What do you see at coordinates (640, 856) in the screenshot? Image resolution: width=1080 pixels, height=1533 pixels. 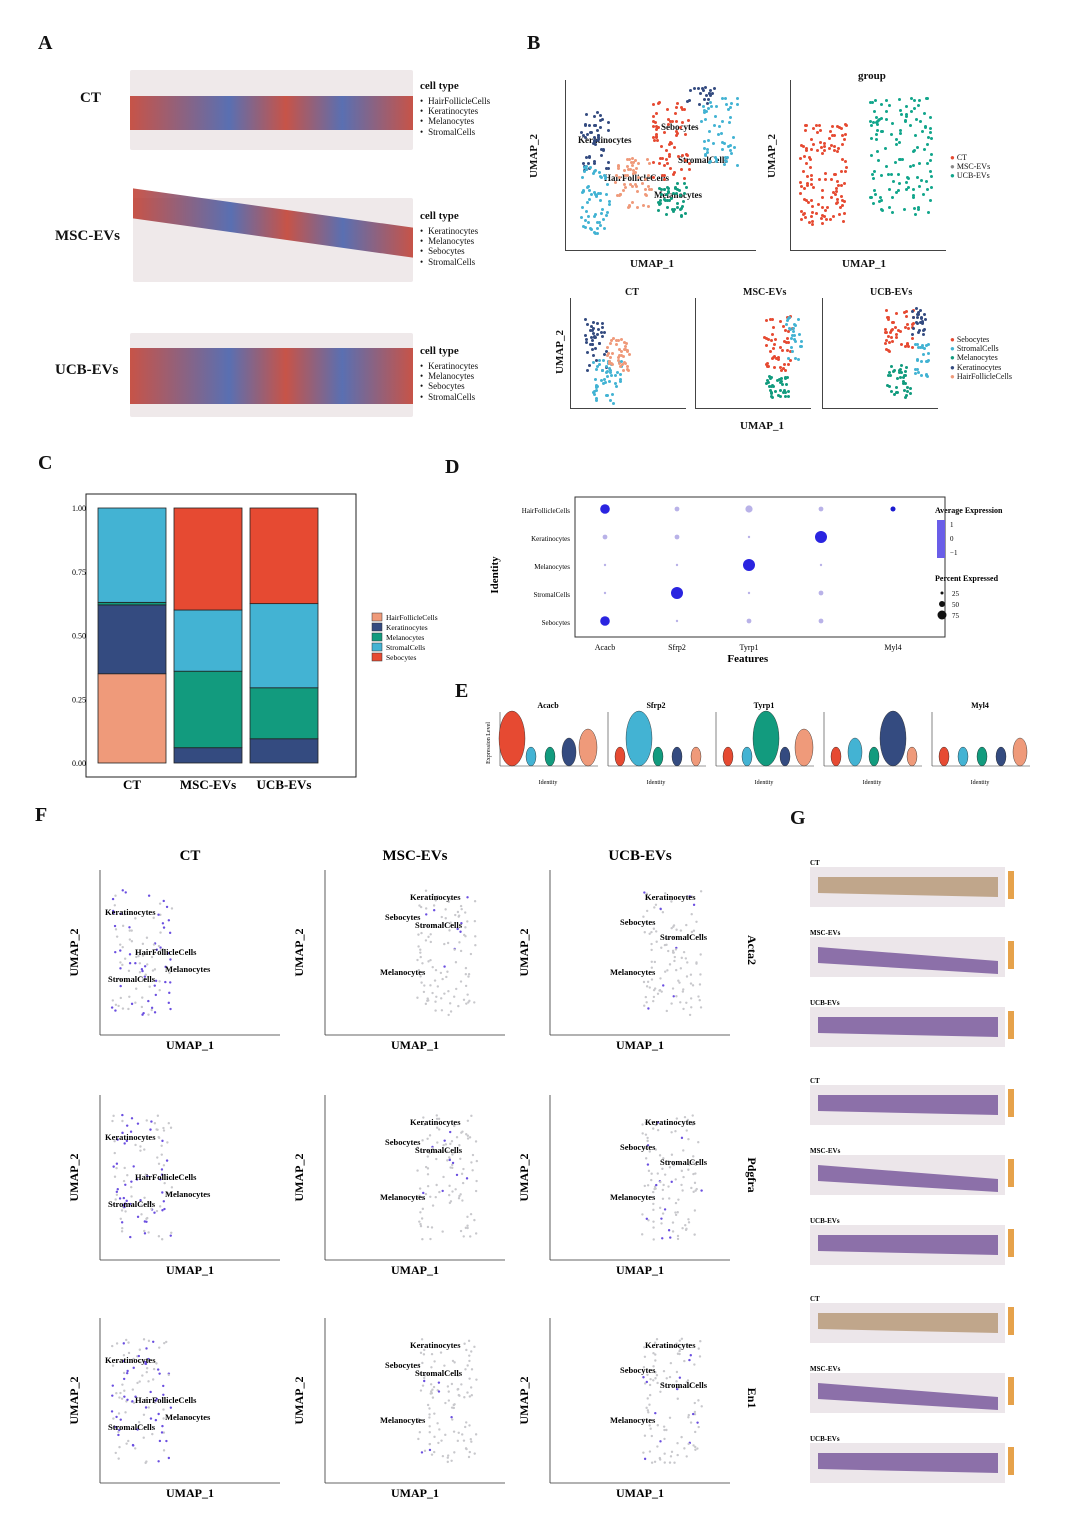 I see `feature-col-title: UCB-EVs` at bounding box center [640, 856].